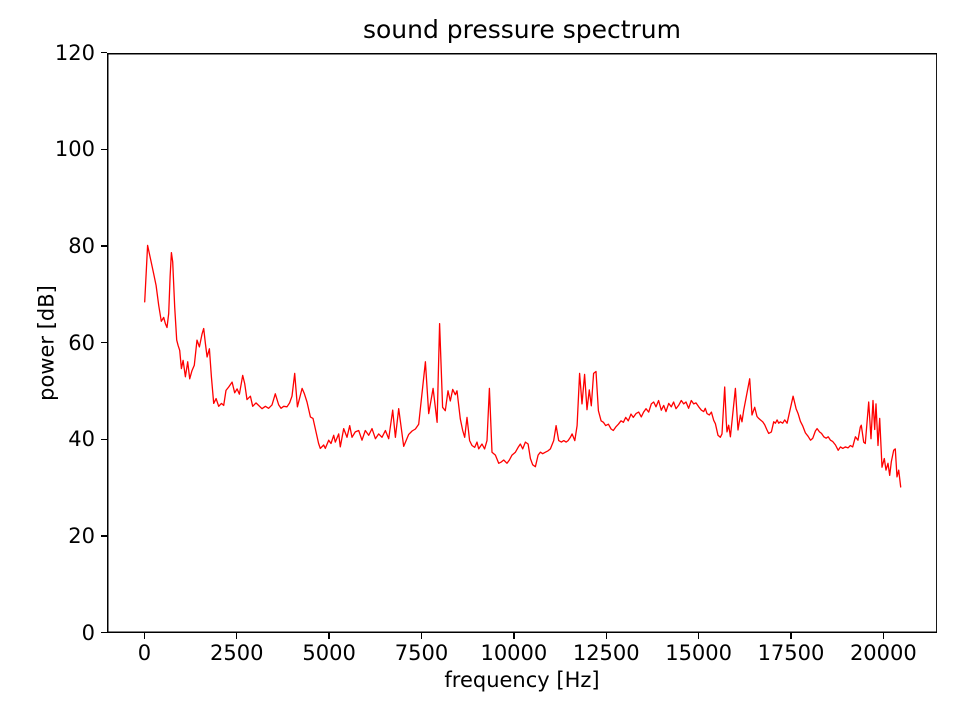 The height and width of the screenshot is (720, 960). Describe the element at coordinates (699, 652) in the screenshot. I see `x-tick-label: 15000` at that location.